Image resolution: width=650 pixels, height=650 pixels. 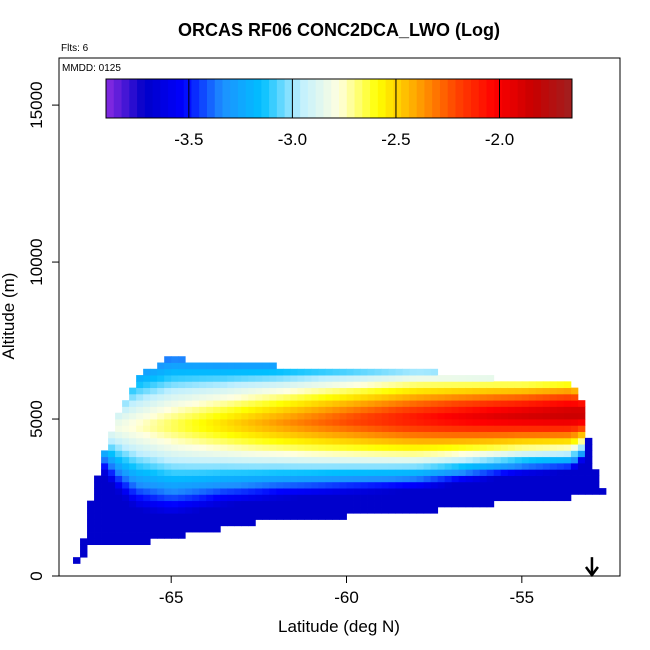 What do you see at coordinates (36, 575) in the screenshot?
I see `y-tick-label: 0` at bounding box center [36, 575].